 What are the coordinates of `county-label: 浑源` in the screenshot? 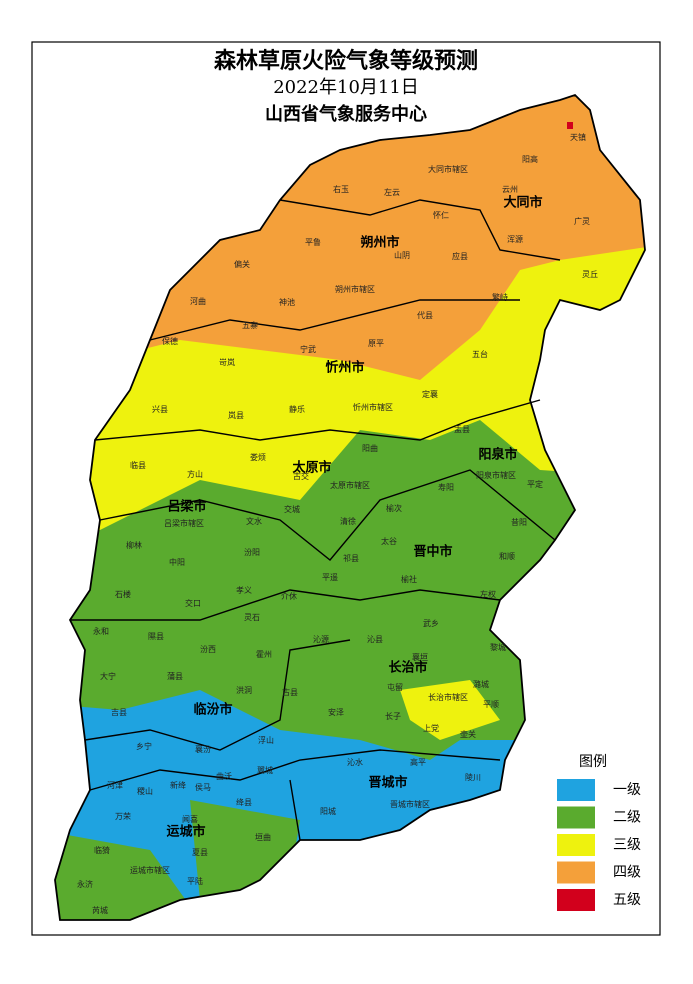 It's located at (515, 239).